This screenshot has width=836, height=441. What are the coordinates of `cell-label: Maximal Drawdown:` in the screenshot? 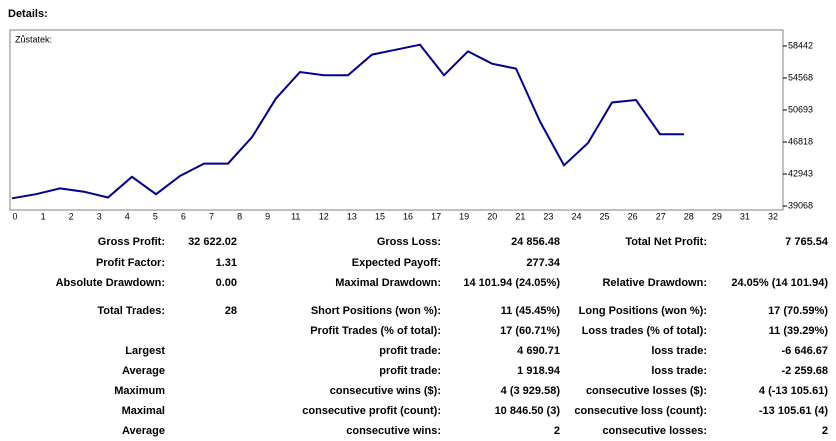 It's located at (388, 283).